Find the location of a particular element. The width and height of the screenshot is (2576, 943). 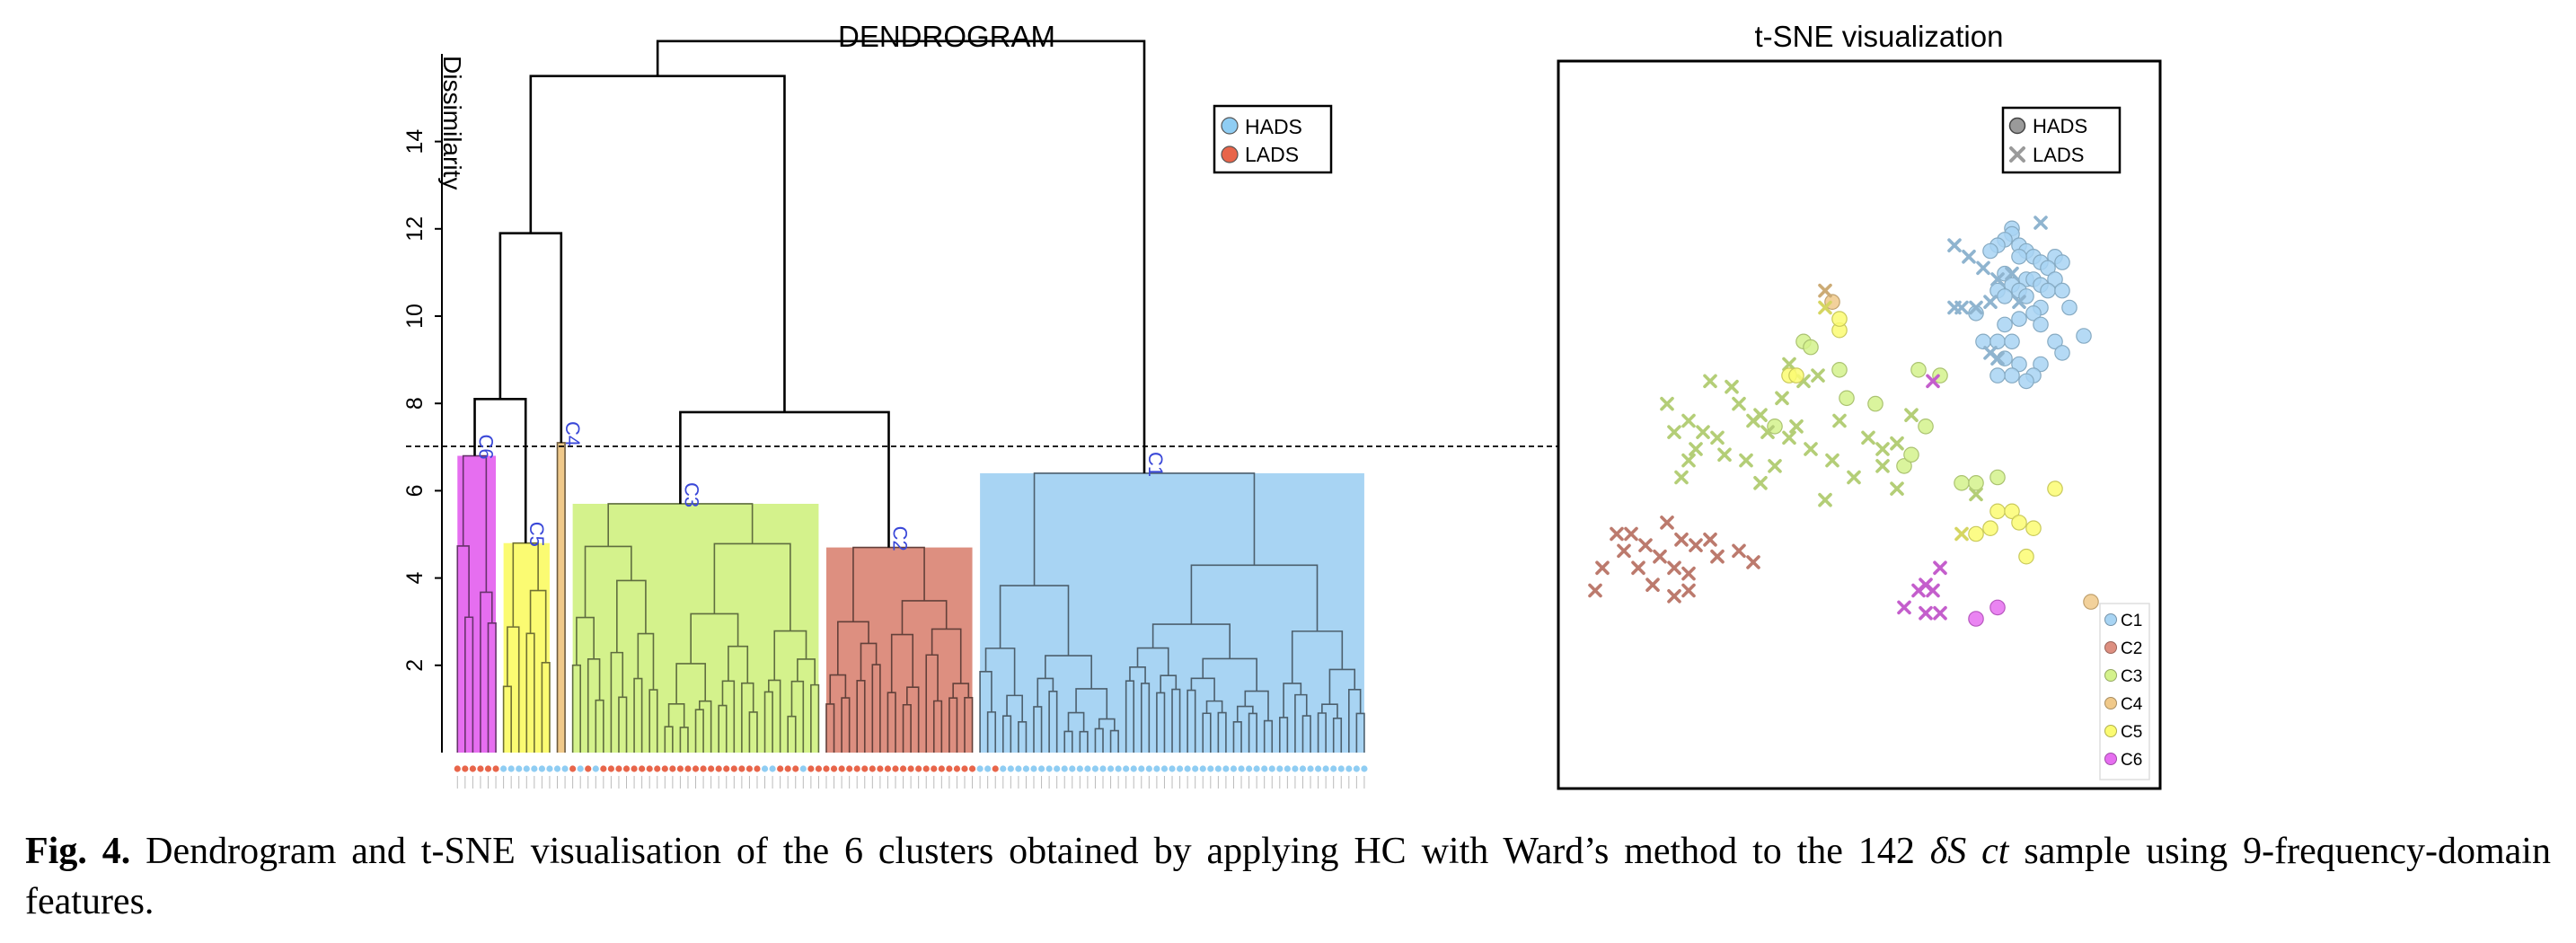

tsne-legend-hads-label: HADS is located at coordinates (2060, 126).